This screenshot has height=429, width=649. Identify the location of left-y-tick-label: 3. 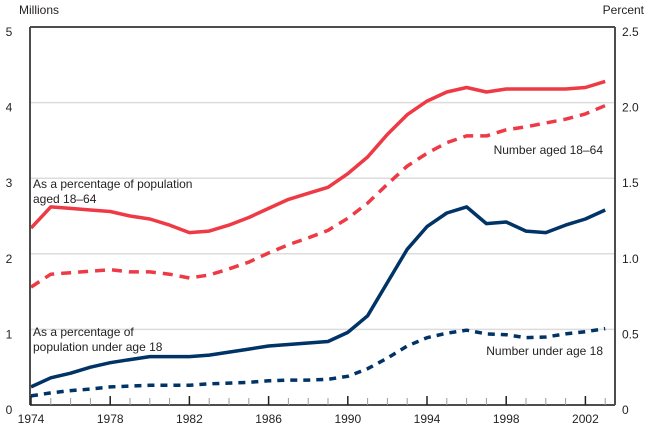
(9, 183).